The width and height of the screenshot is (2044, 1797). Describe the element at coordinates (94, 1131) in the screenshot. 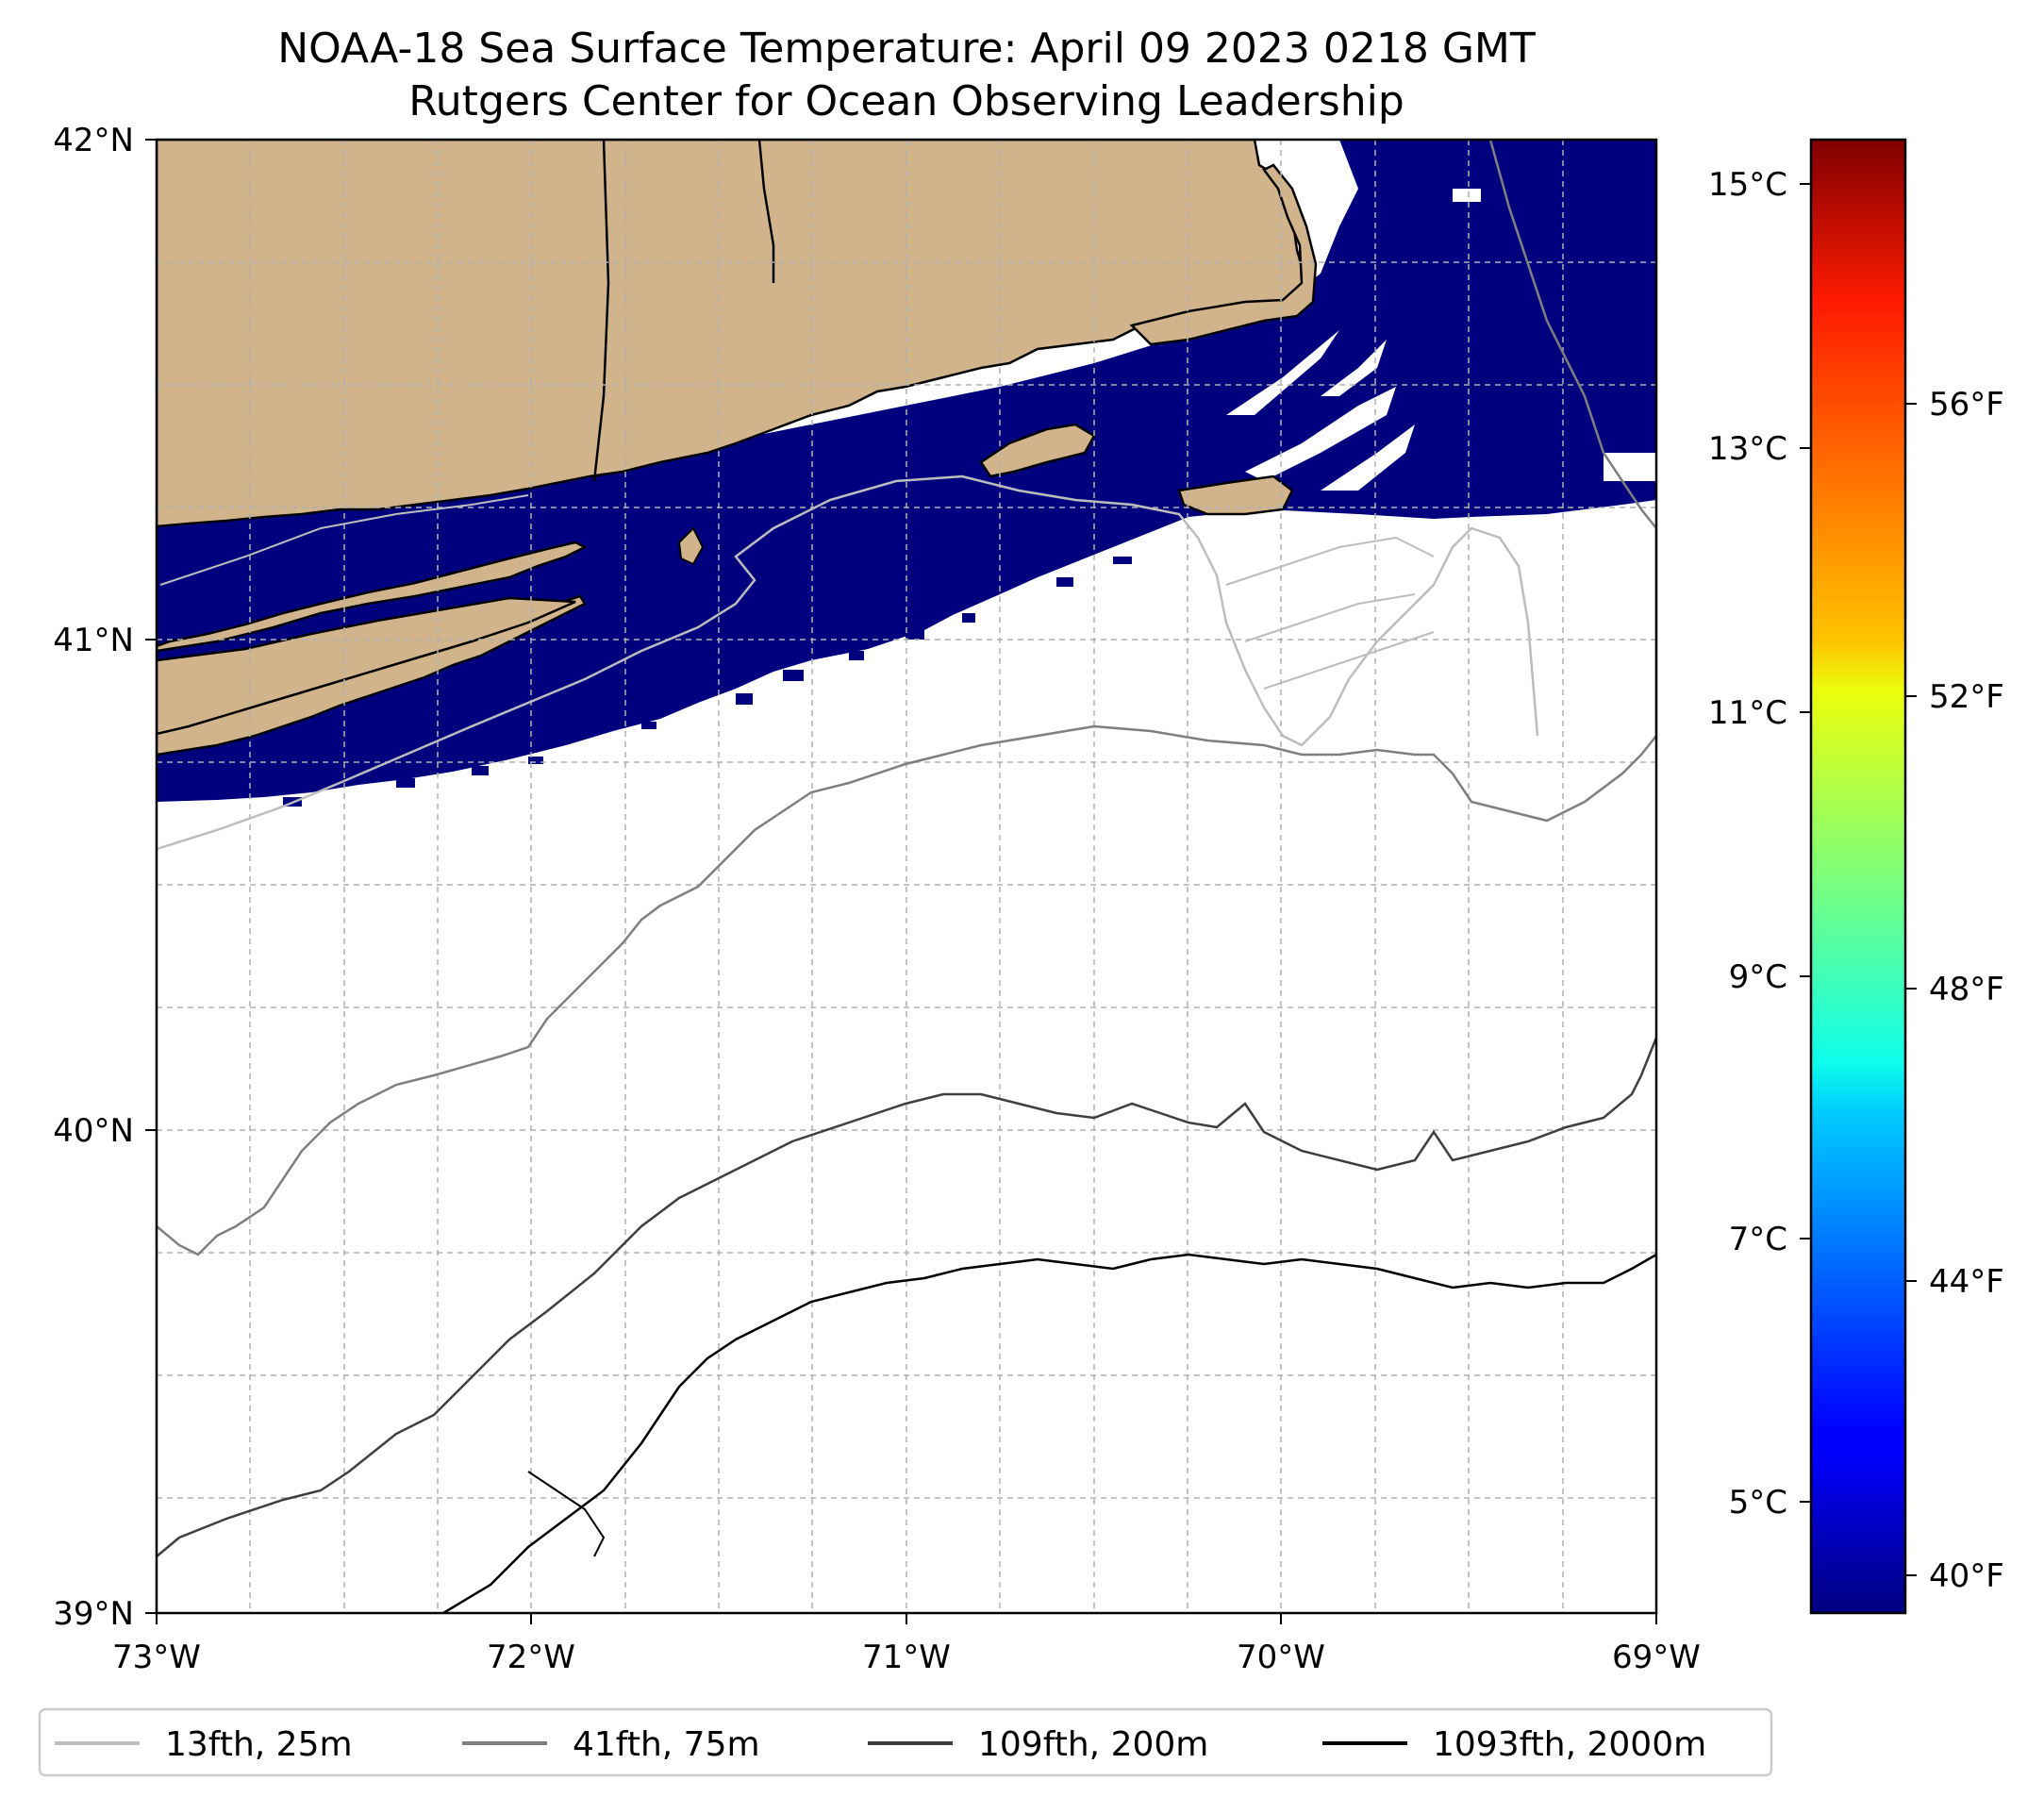

I see `lat-tick-40n: 40°N` at that location.